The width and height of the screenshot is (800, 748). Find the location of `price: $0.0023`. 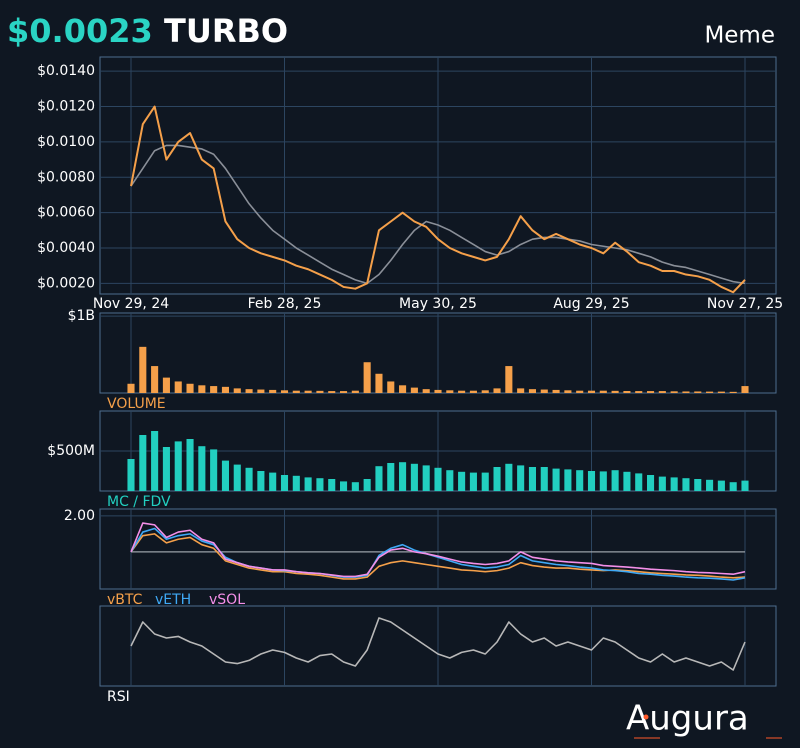

price: $0.0023 is located at coordinates (80, 31).